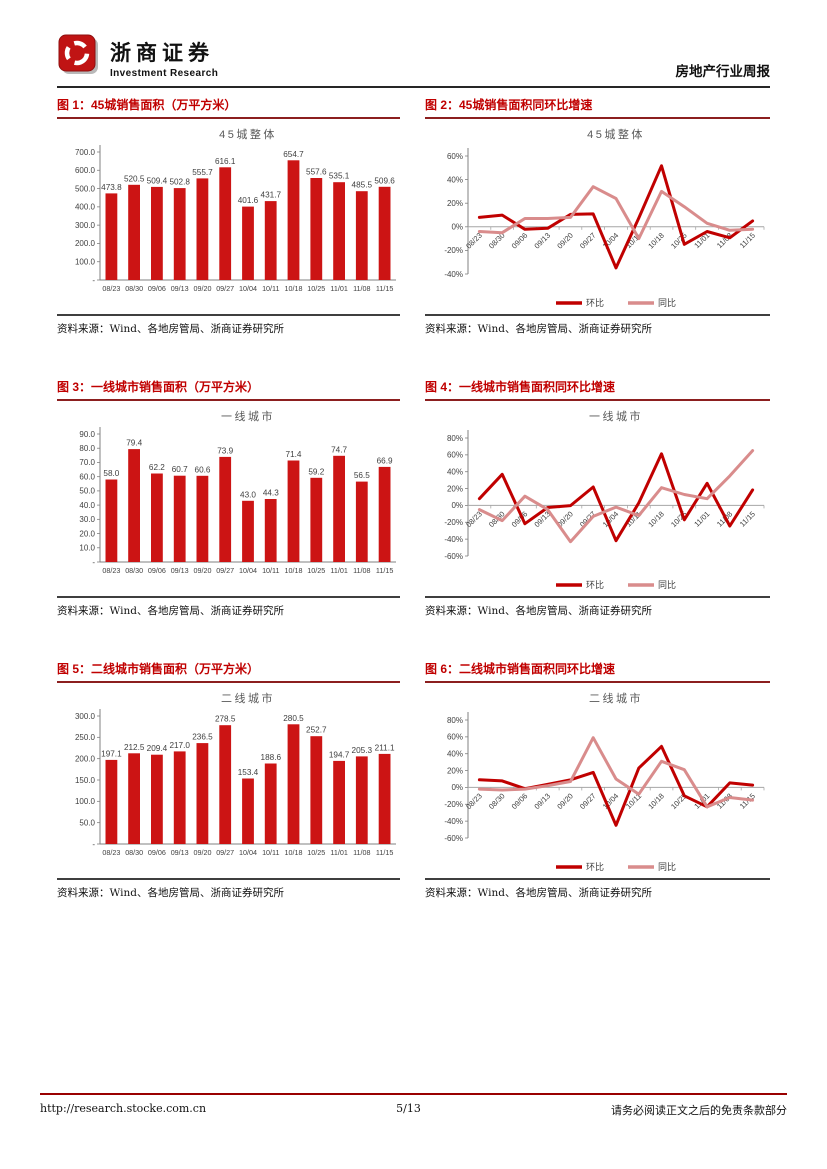 Image resolution: width=827 pixels, height=1169 pixels. I want to click on svg-text: 100.0, so click(85, 801).